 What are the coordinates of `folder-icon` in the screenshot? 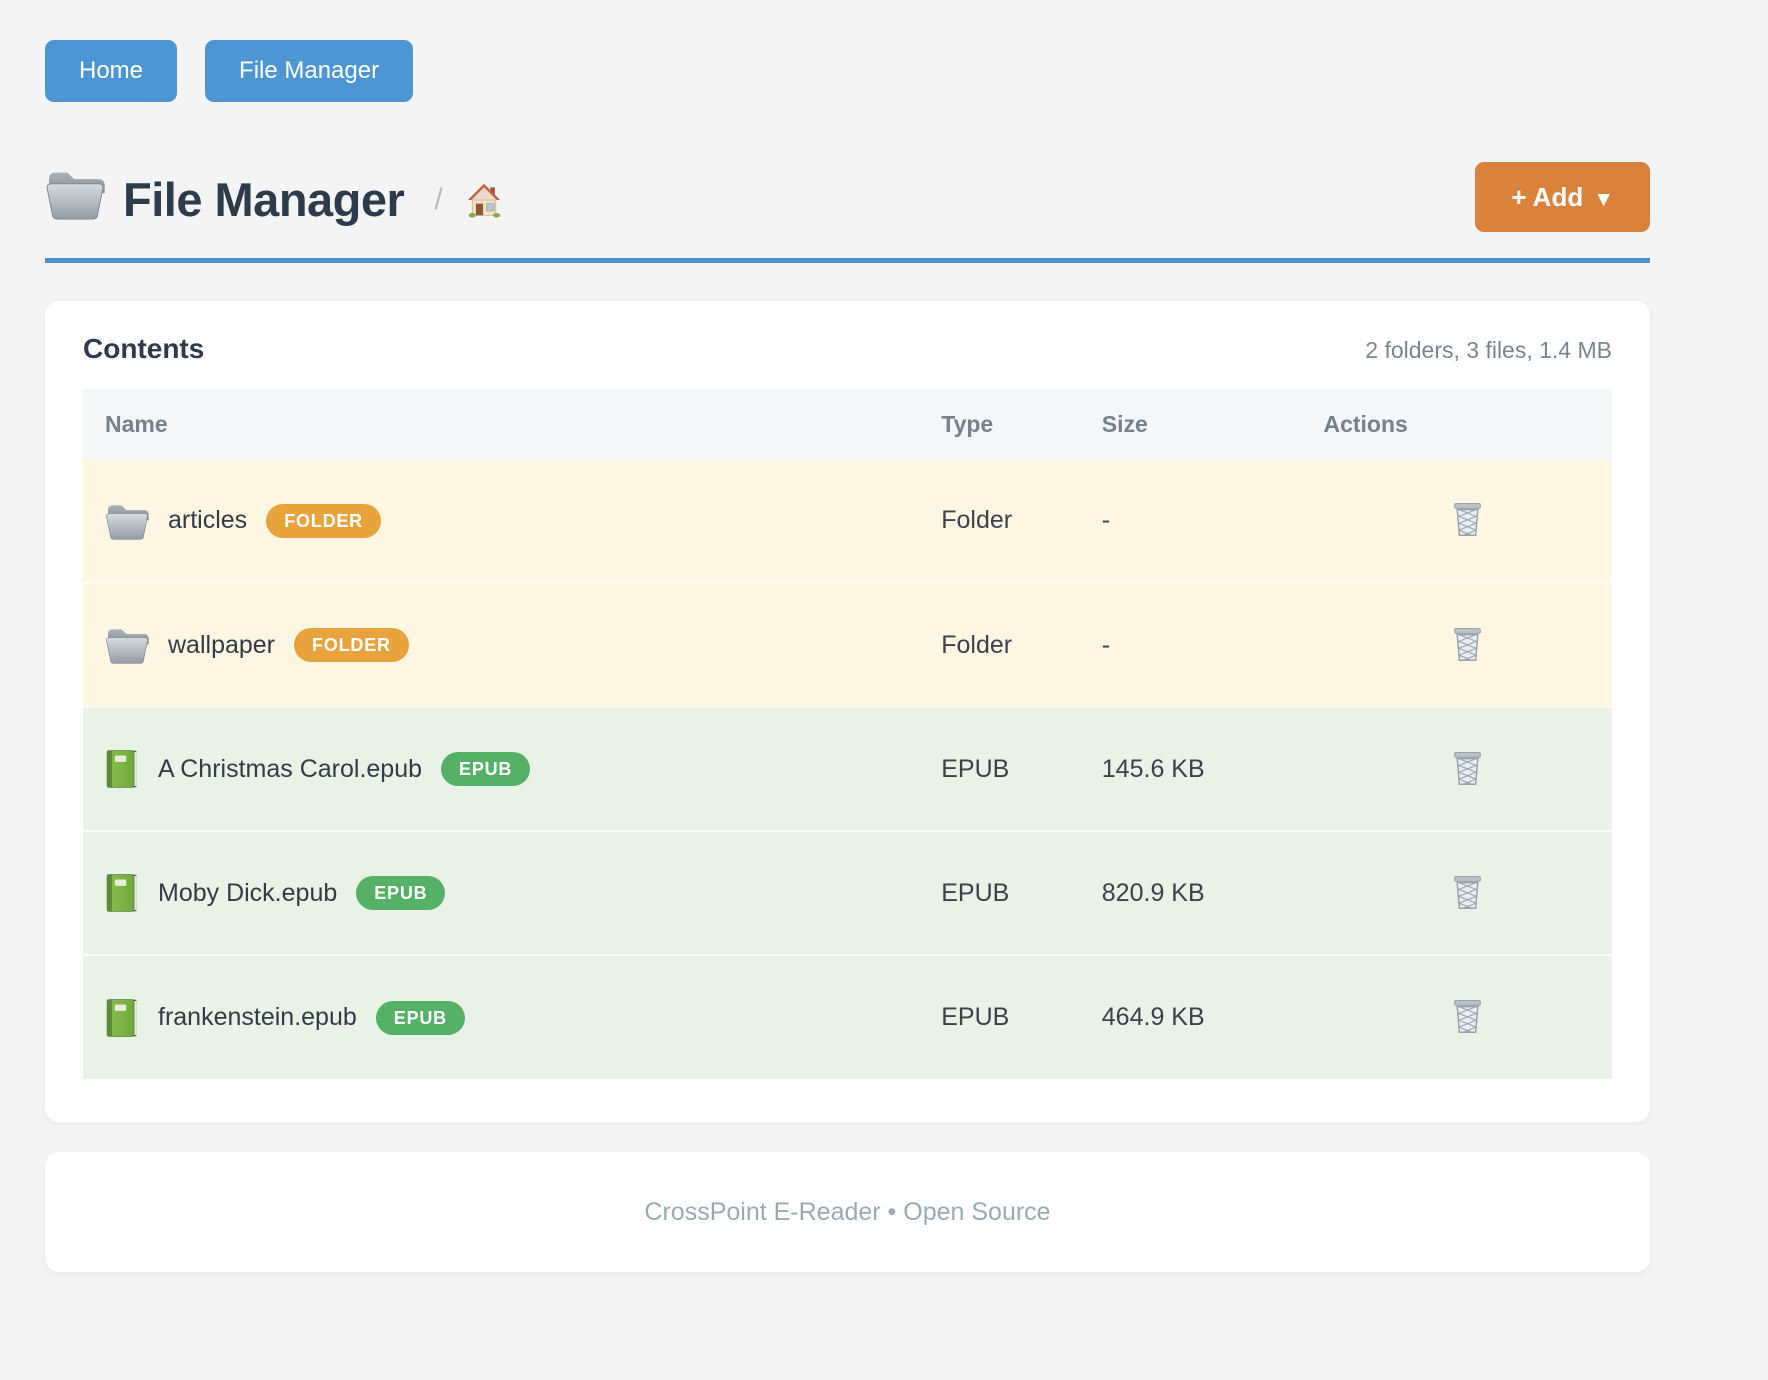 It's located at (75, 199).